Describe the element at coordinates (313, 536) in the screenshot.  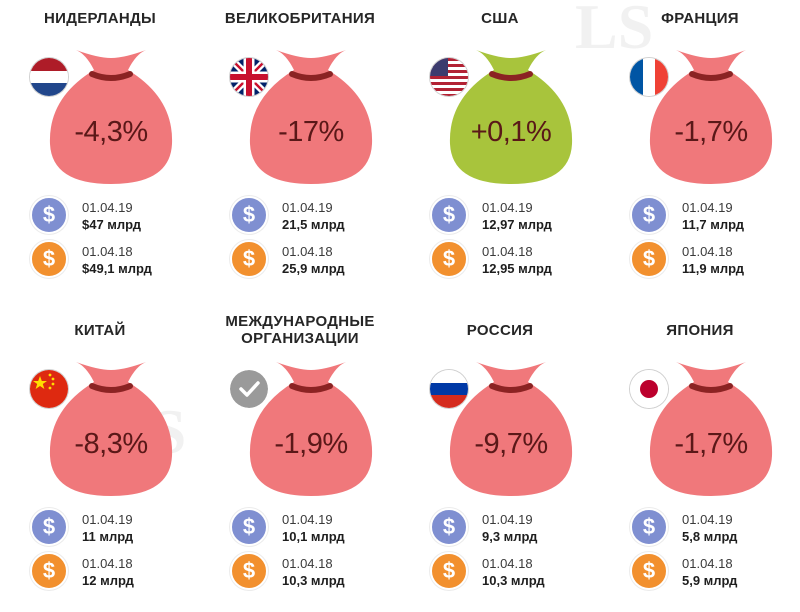
I see `value-2019: 10,1 млрд` at that location.